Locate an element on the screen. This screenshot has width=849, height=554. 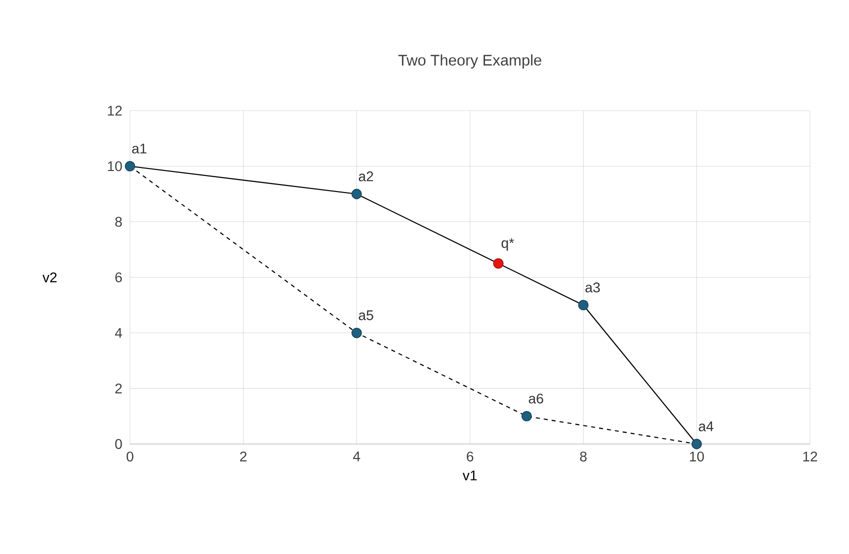
y-tick-label: 8 is located at coordinates (118, 221).